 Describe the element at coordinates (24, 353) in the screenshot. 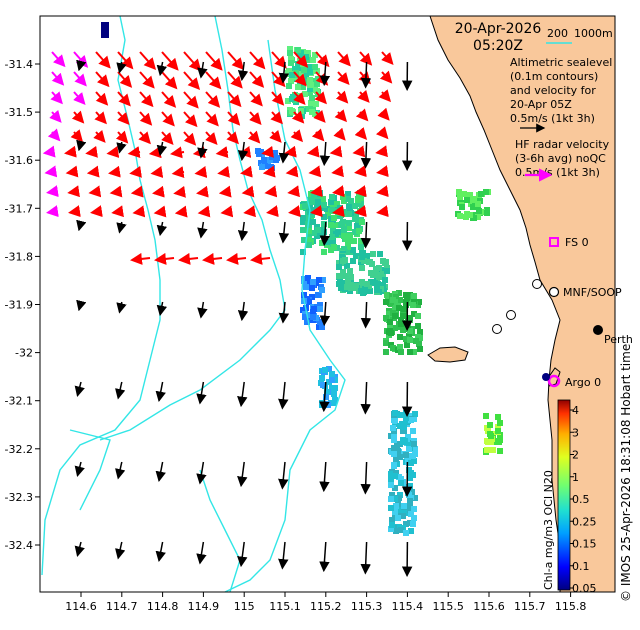

I see `y-tick-label: -32` at that location.